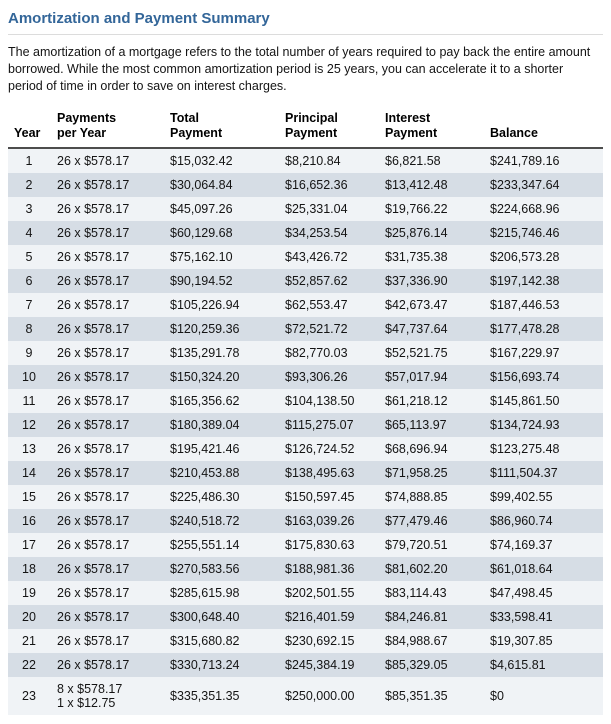 The height and width of the screenshot is (724, 611). Describe the element at coordinates (29, 185) in the screenshot. I see `year-cell: 2` at that location.